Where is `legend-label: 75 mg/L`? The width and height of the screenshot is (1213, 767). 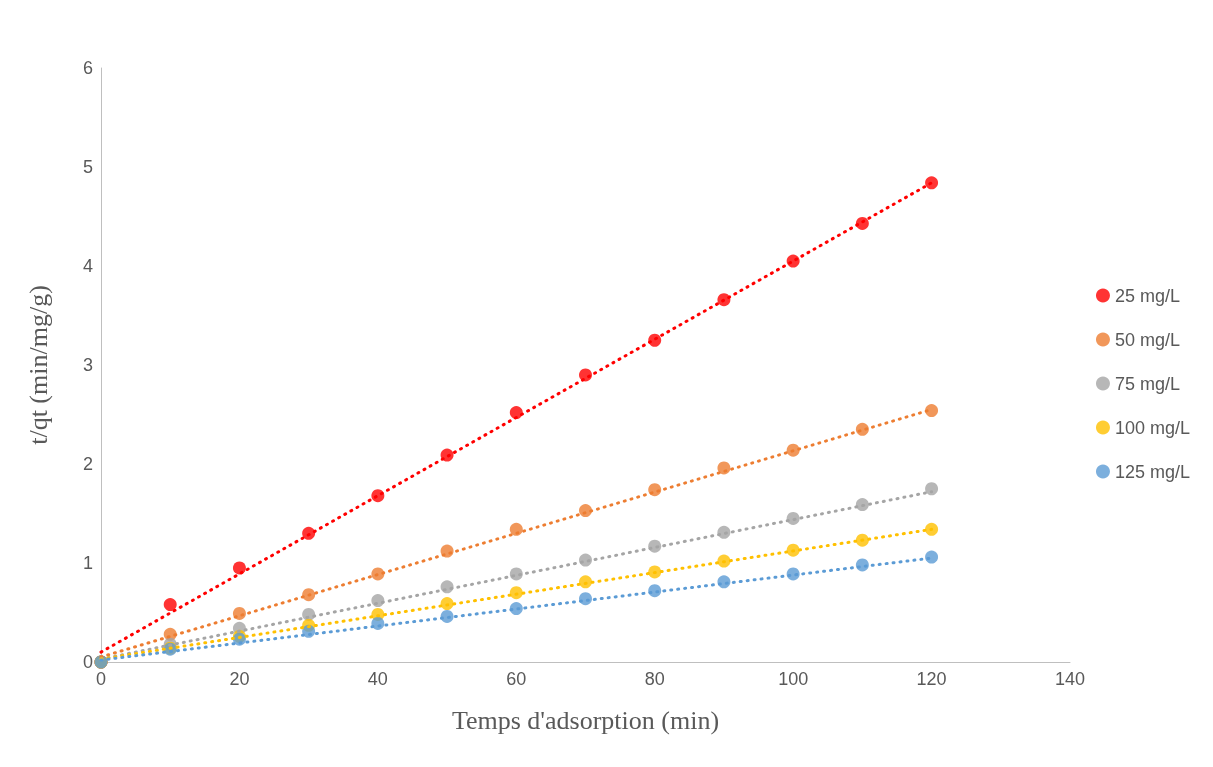
legend-label: 75 mg/L is located at coordinates (1147, 383).